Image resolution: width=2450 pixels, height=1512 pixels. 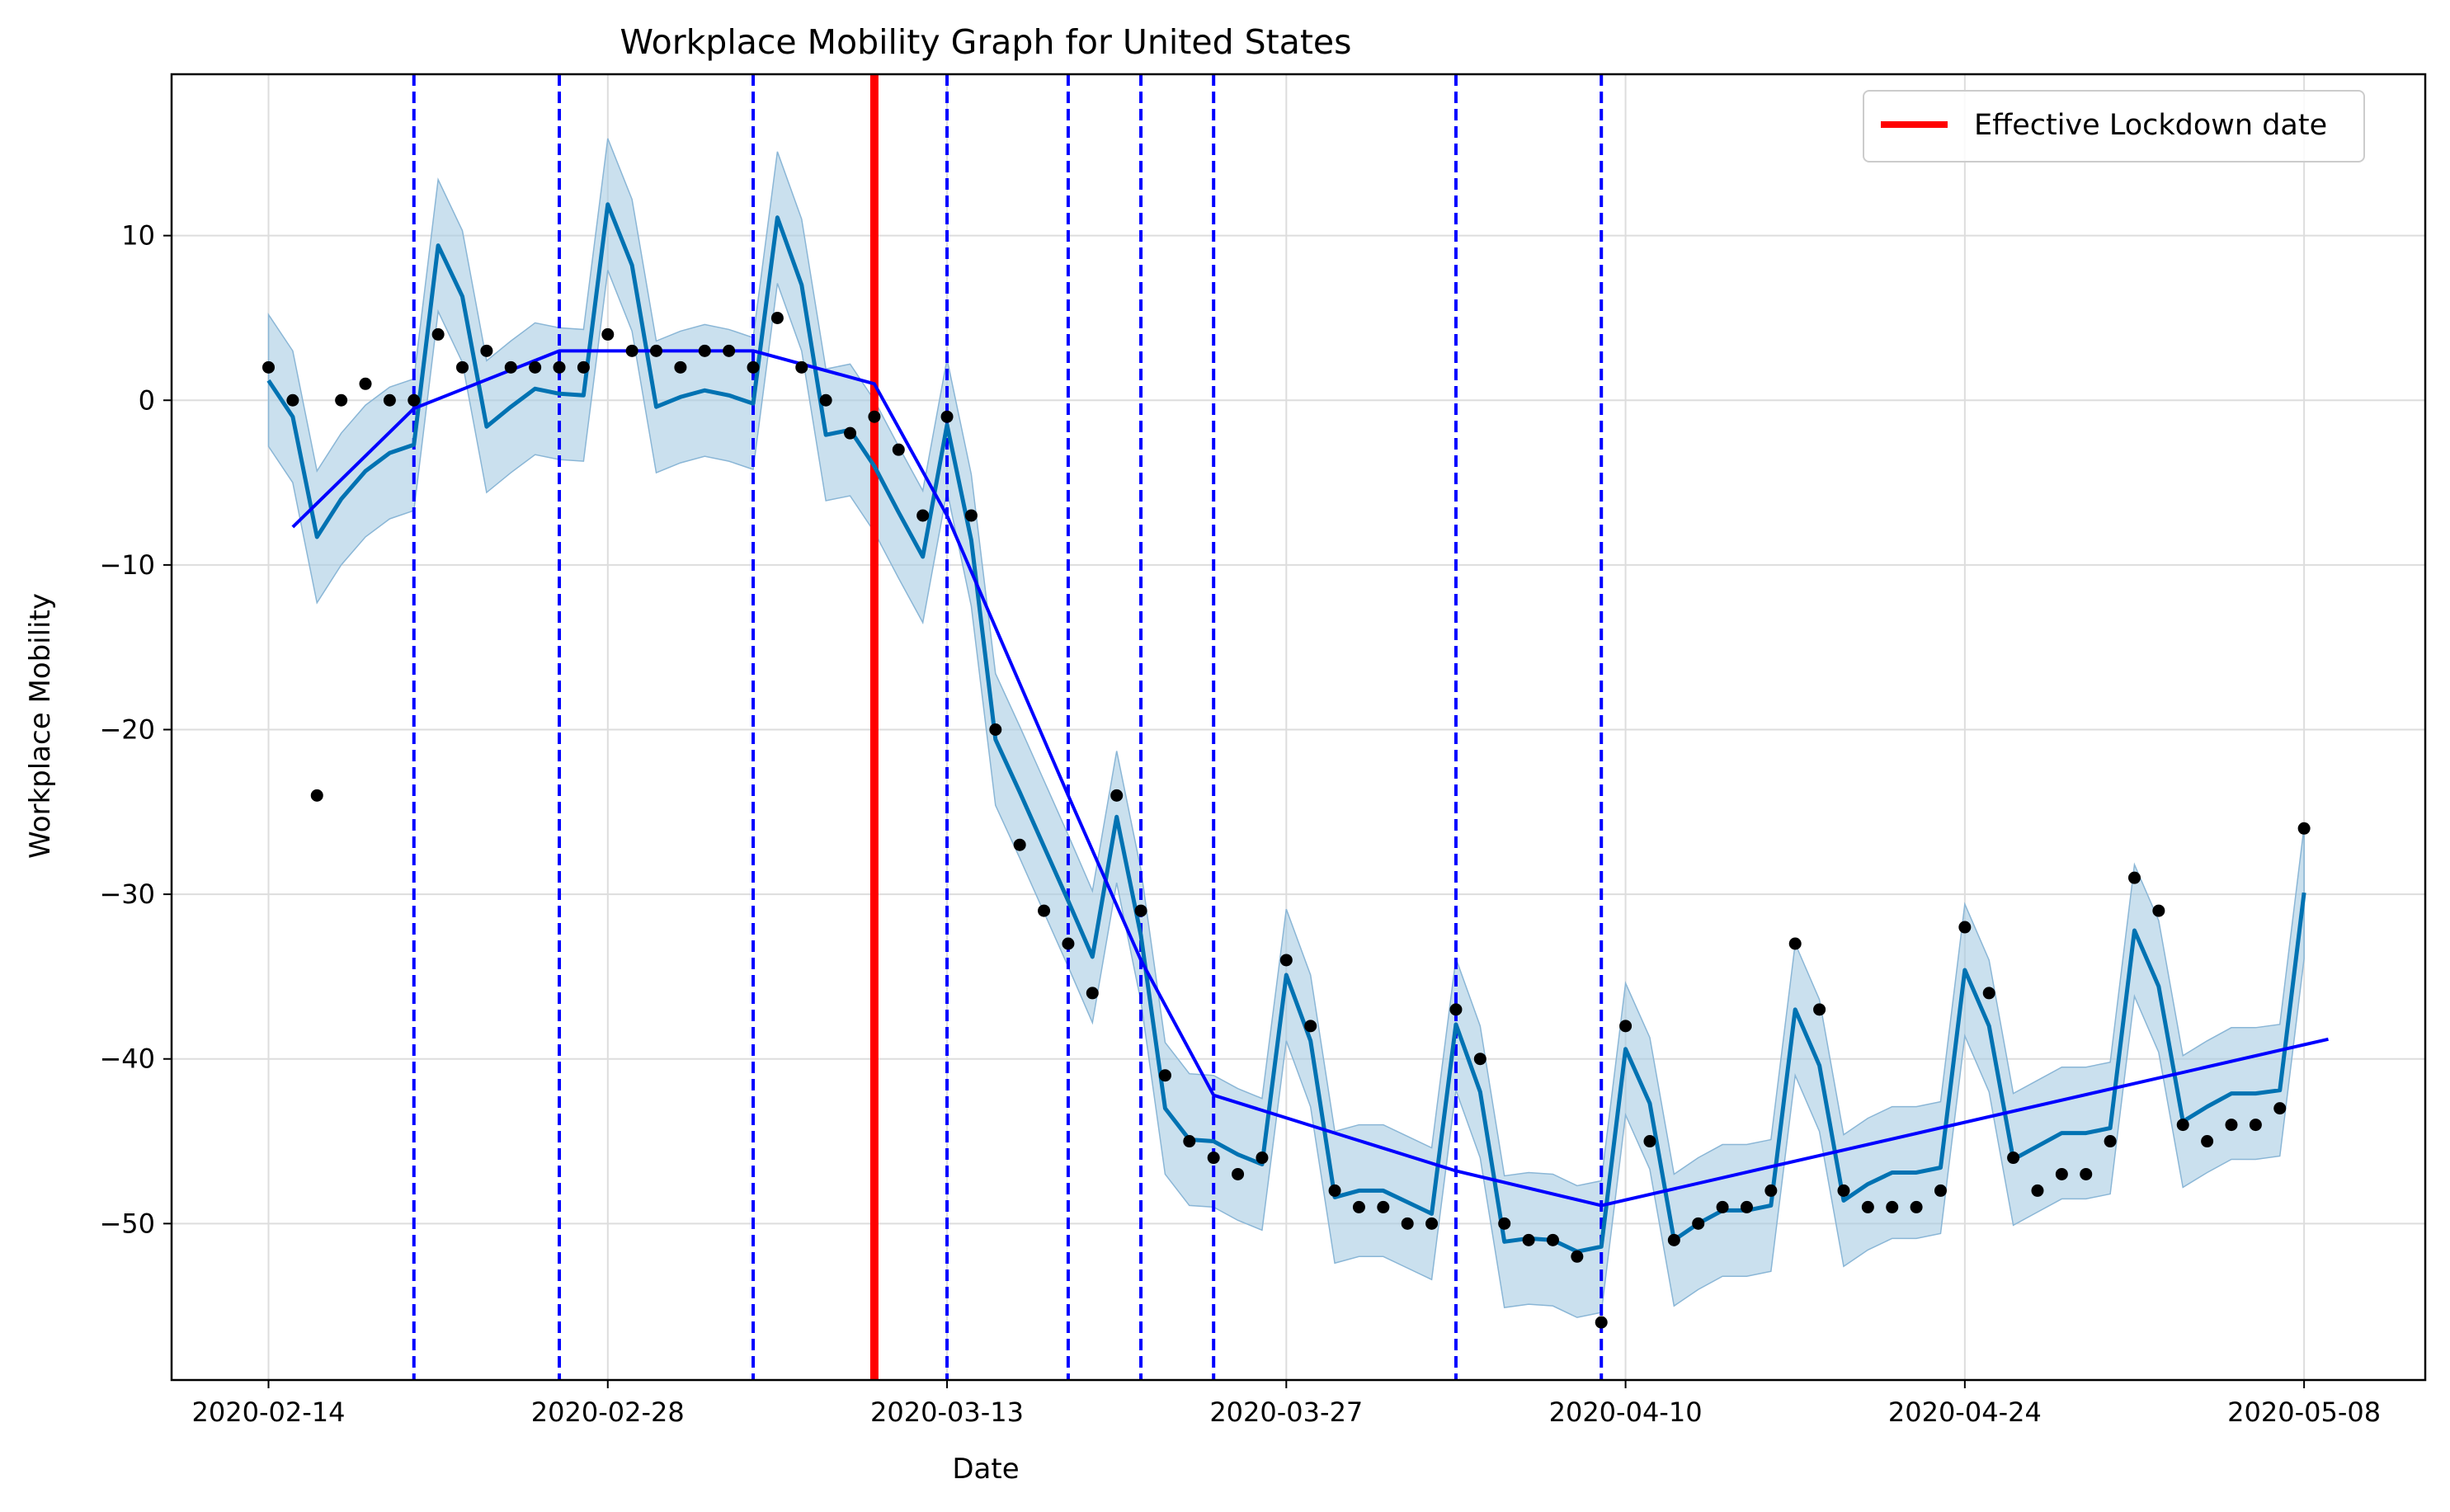 I want to click on y-tick-label: 10, so click(x=138, y=236).